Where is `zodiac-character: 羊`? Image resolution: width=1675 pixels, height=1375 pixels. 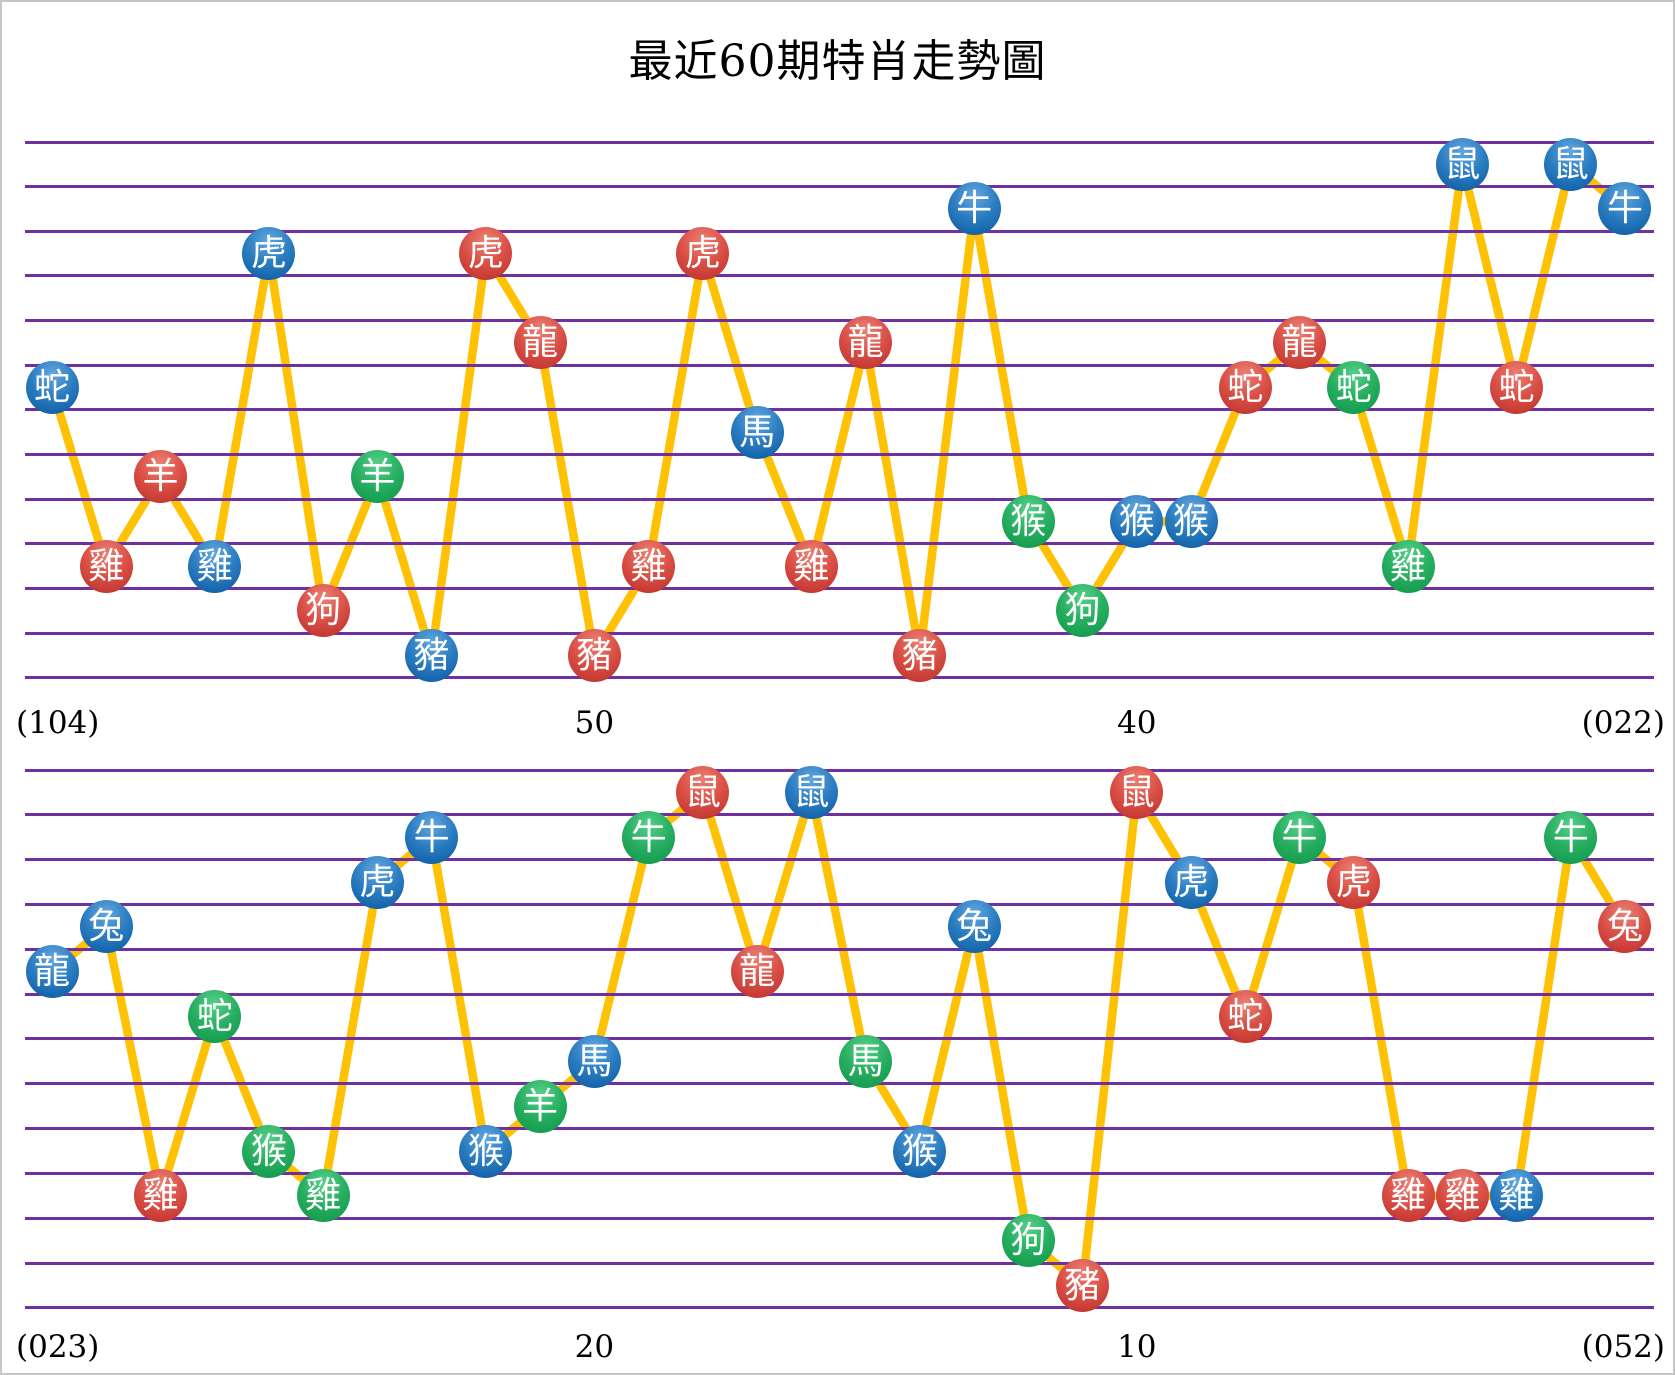 zodiac-character: 羊 is located at coordinates (540, 1106).